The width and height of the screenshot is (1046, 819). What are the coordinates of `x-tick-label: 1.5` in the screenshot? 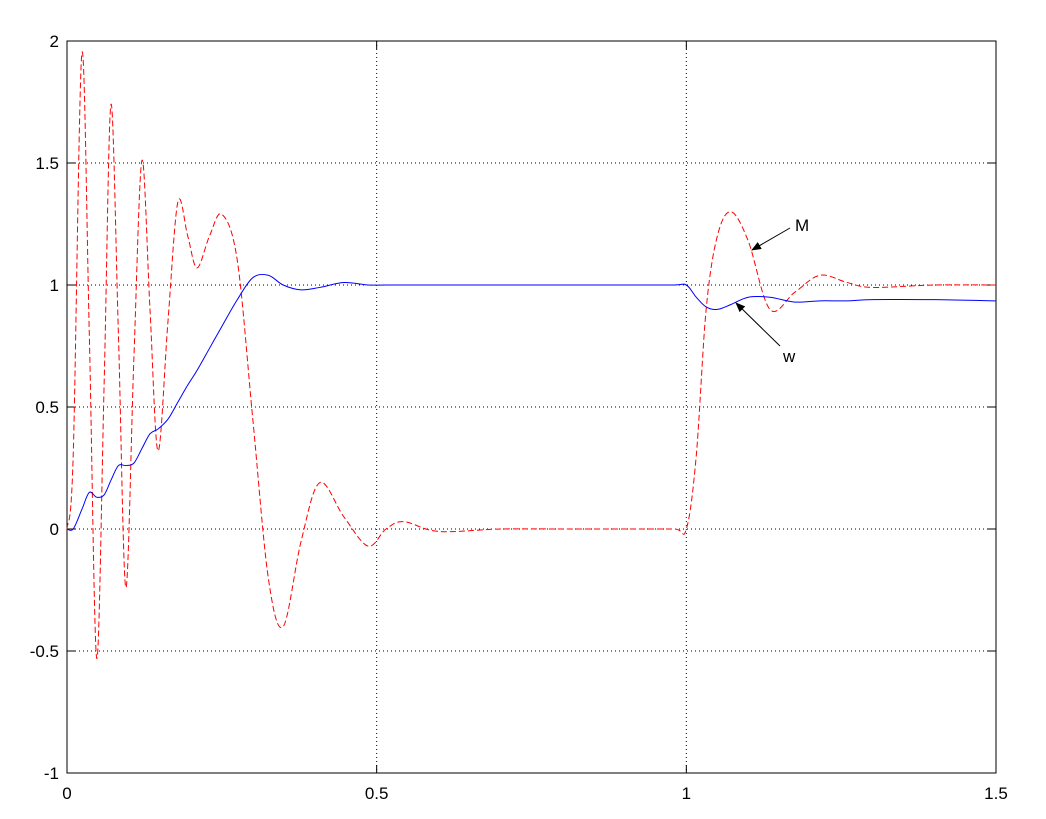 It's located at (996, 793).